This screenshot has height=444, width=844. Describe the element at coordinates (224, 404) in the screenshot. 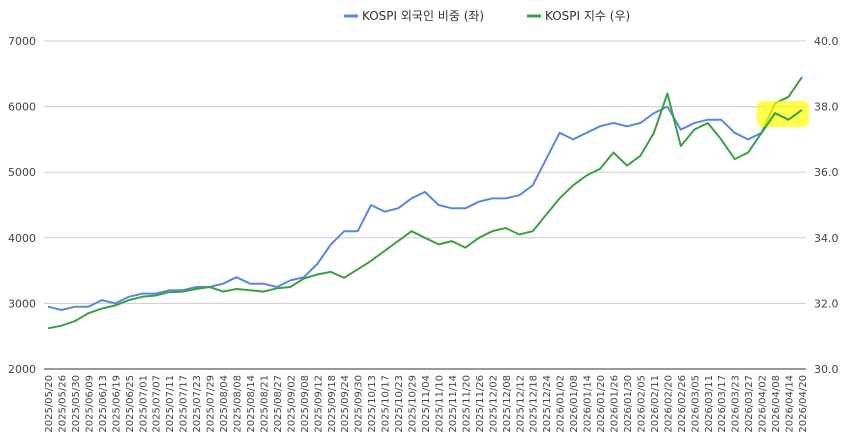

I see `x-tick-label: 2025/08/04` at that location.